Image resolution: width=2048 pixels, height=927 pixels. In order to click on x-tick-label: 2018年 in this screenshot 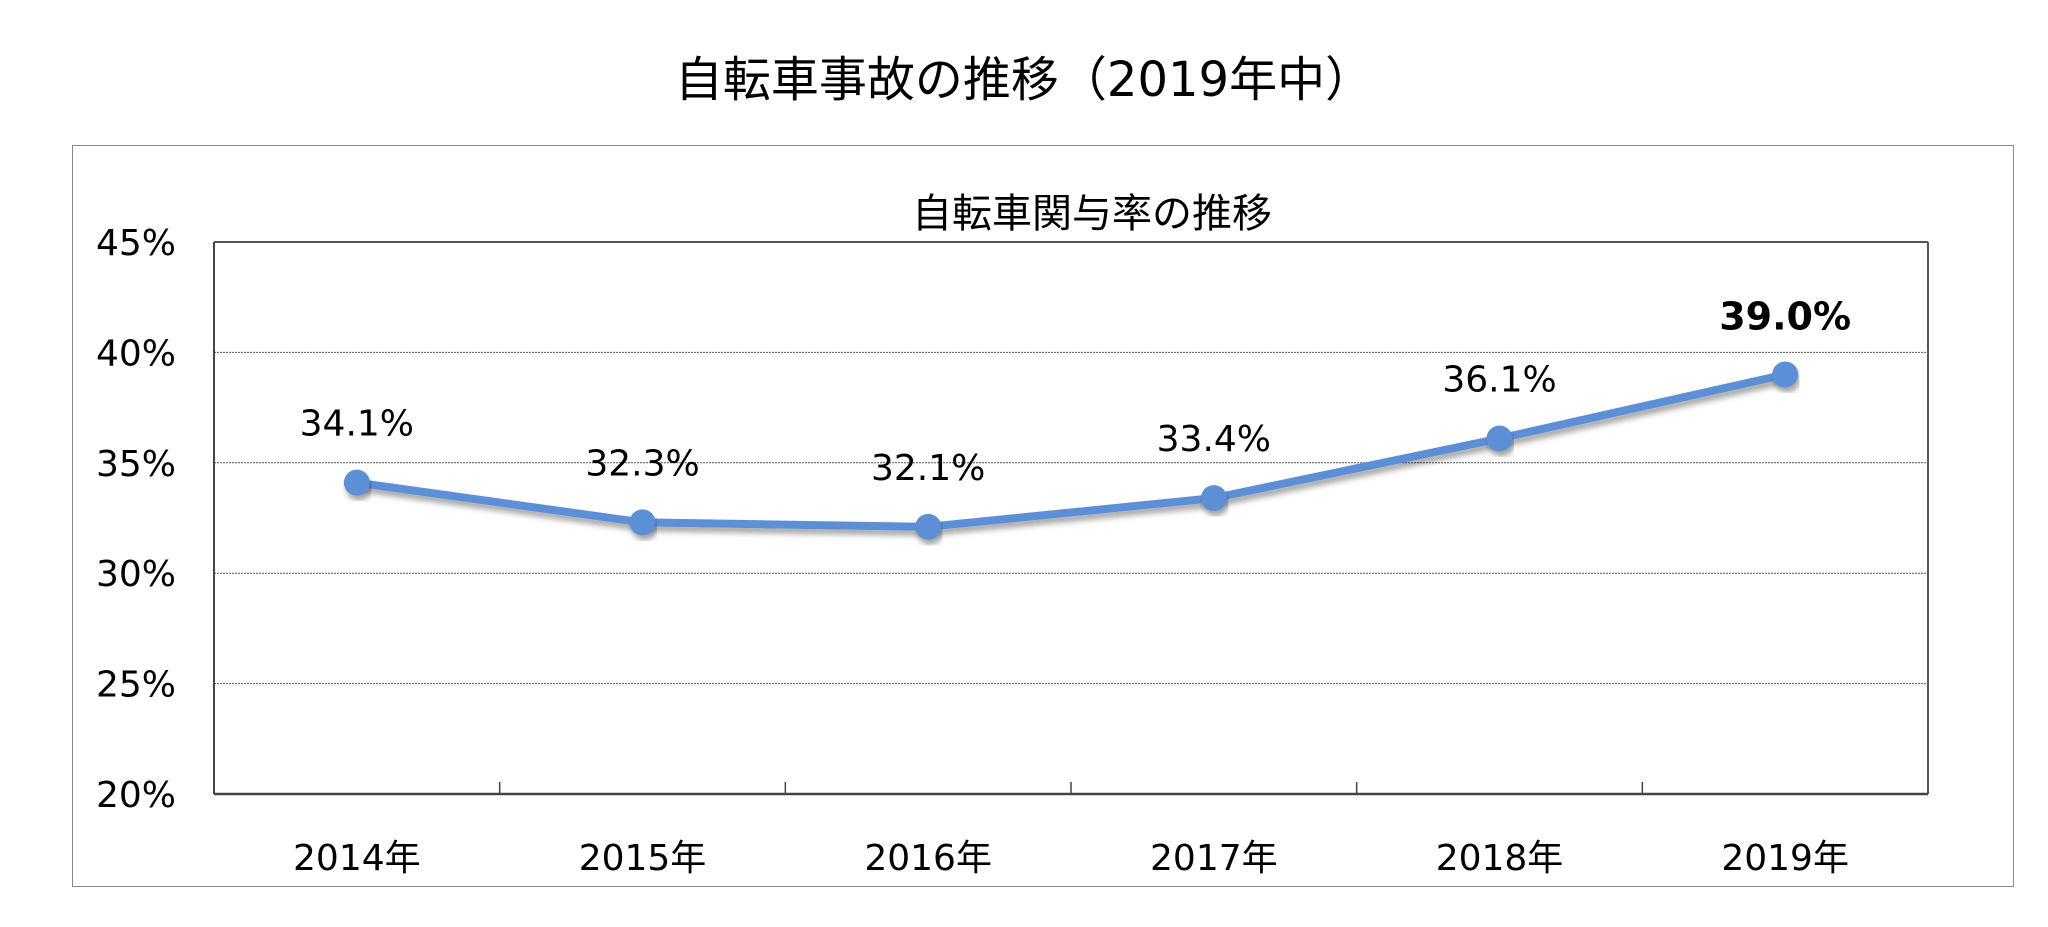, I will do `click(1500, 858)`.